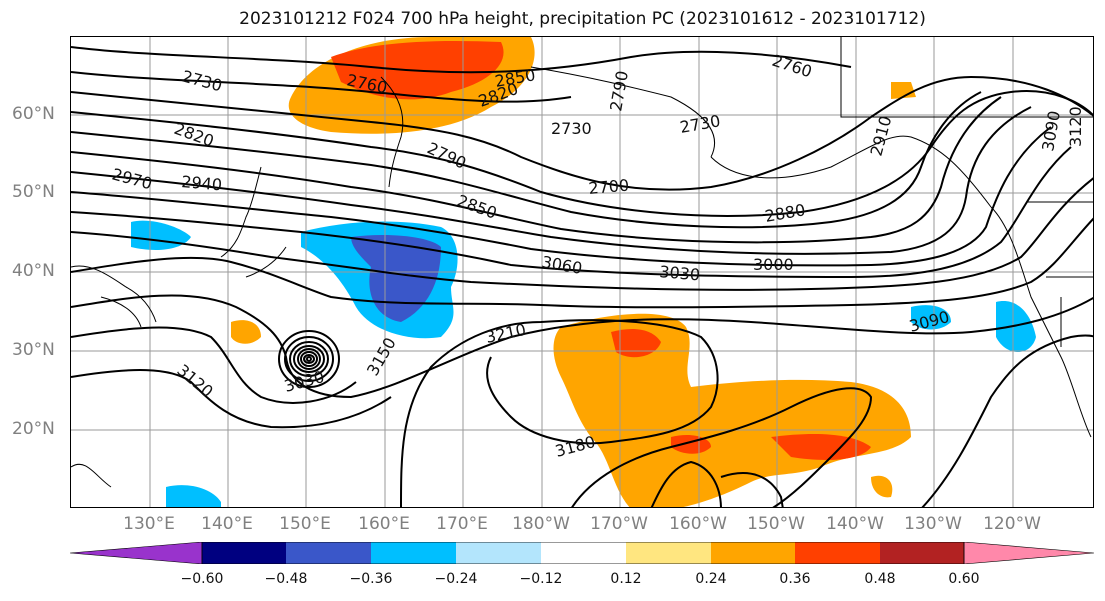 This screenshot has height=601, width=1105. I want to click on colorbar-tick-label: −0.60, so click(202, 579).